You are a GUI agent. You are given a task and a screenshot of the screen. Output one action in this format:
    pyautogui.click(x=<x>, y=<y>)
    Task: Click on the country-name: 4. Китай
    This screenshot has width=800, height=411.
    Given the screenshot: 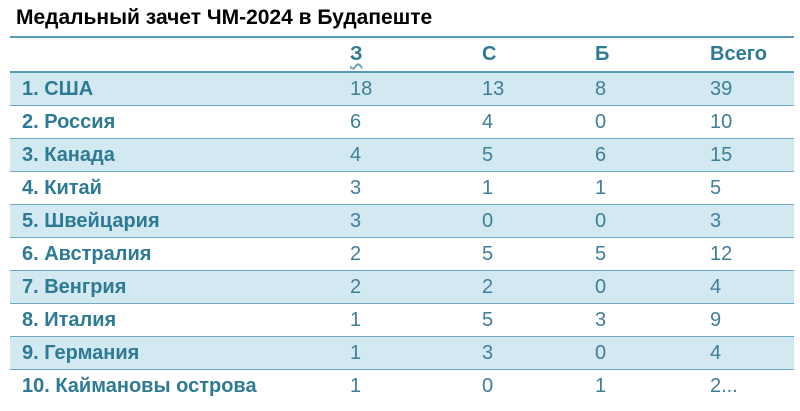 What is the action you would take?
    pyautogui.click(x=62, y=187)
    